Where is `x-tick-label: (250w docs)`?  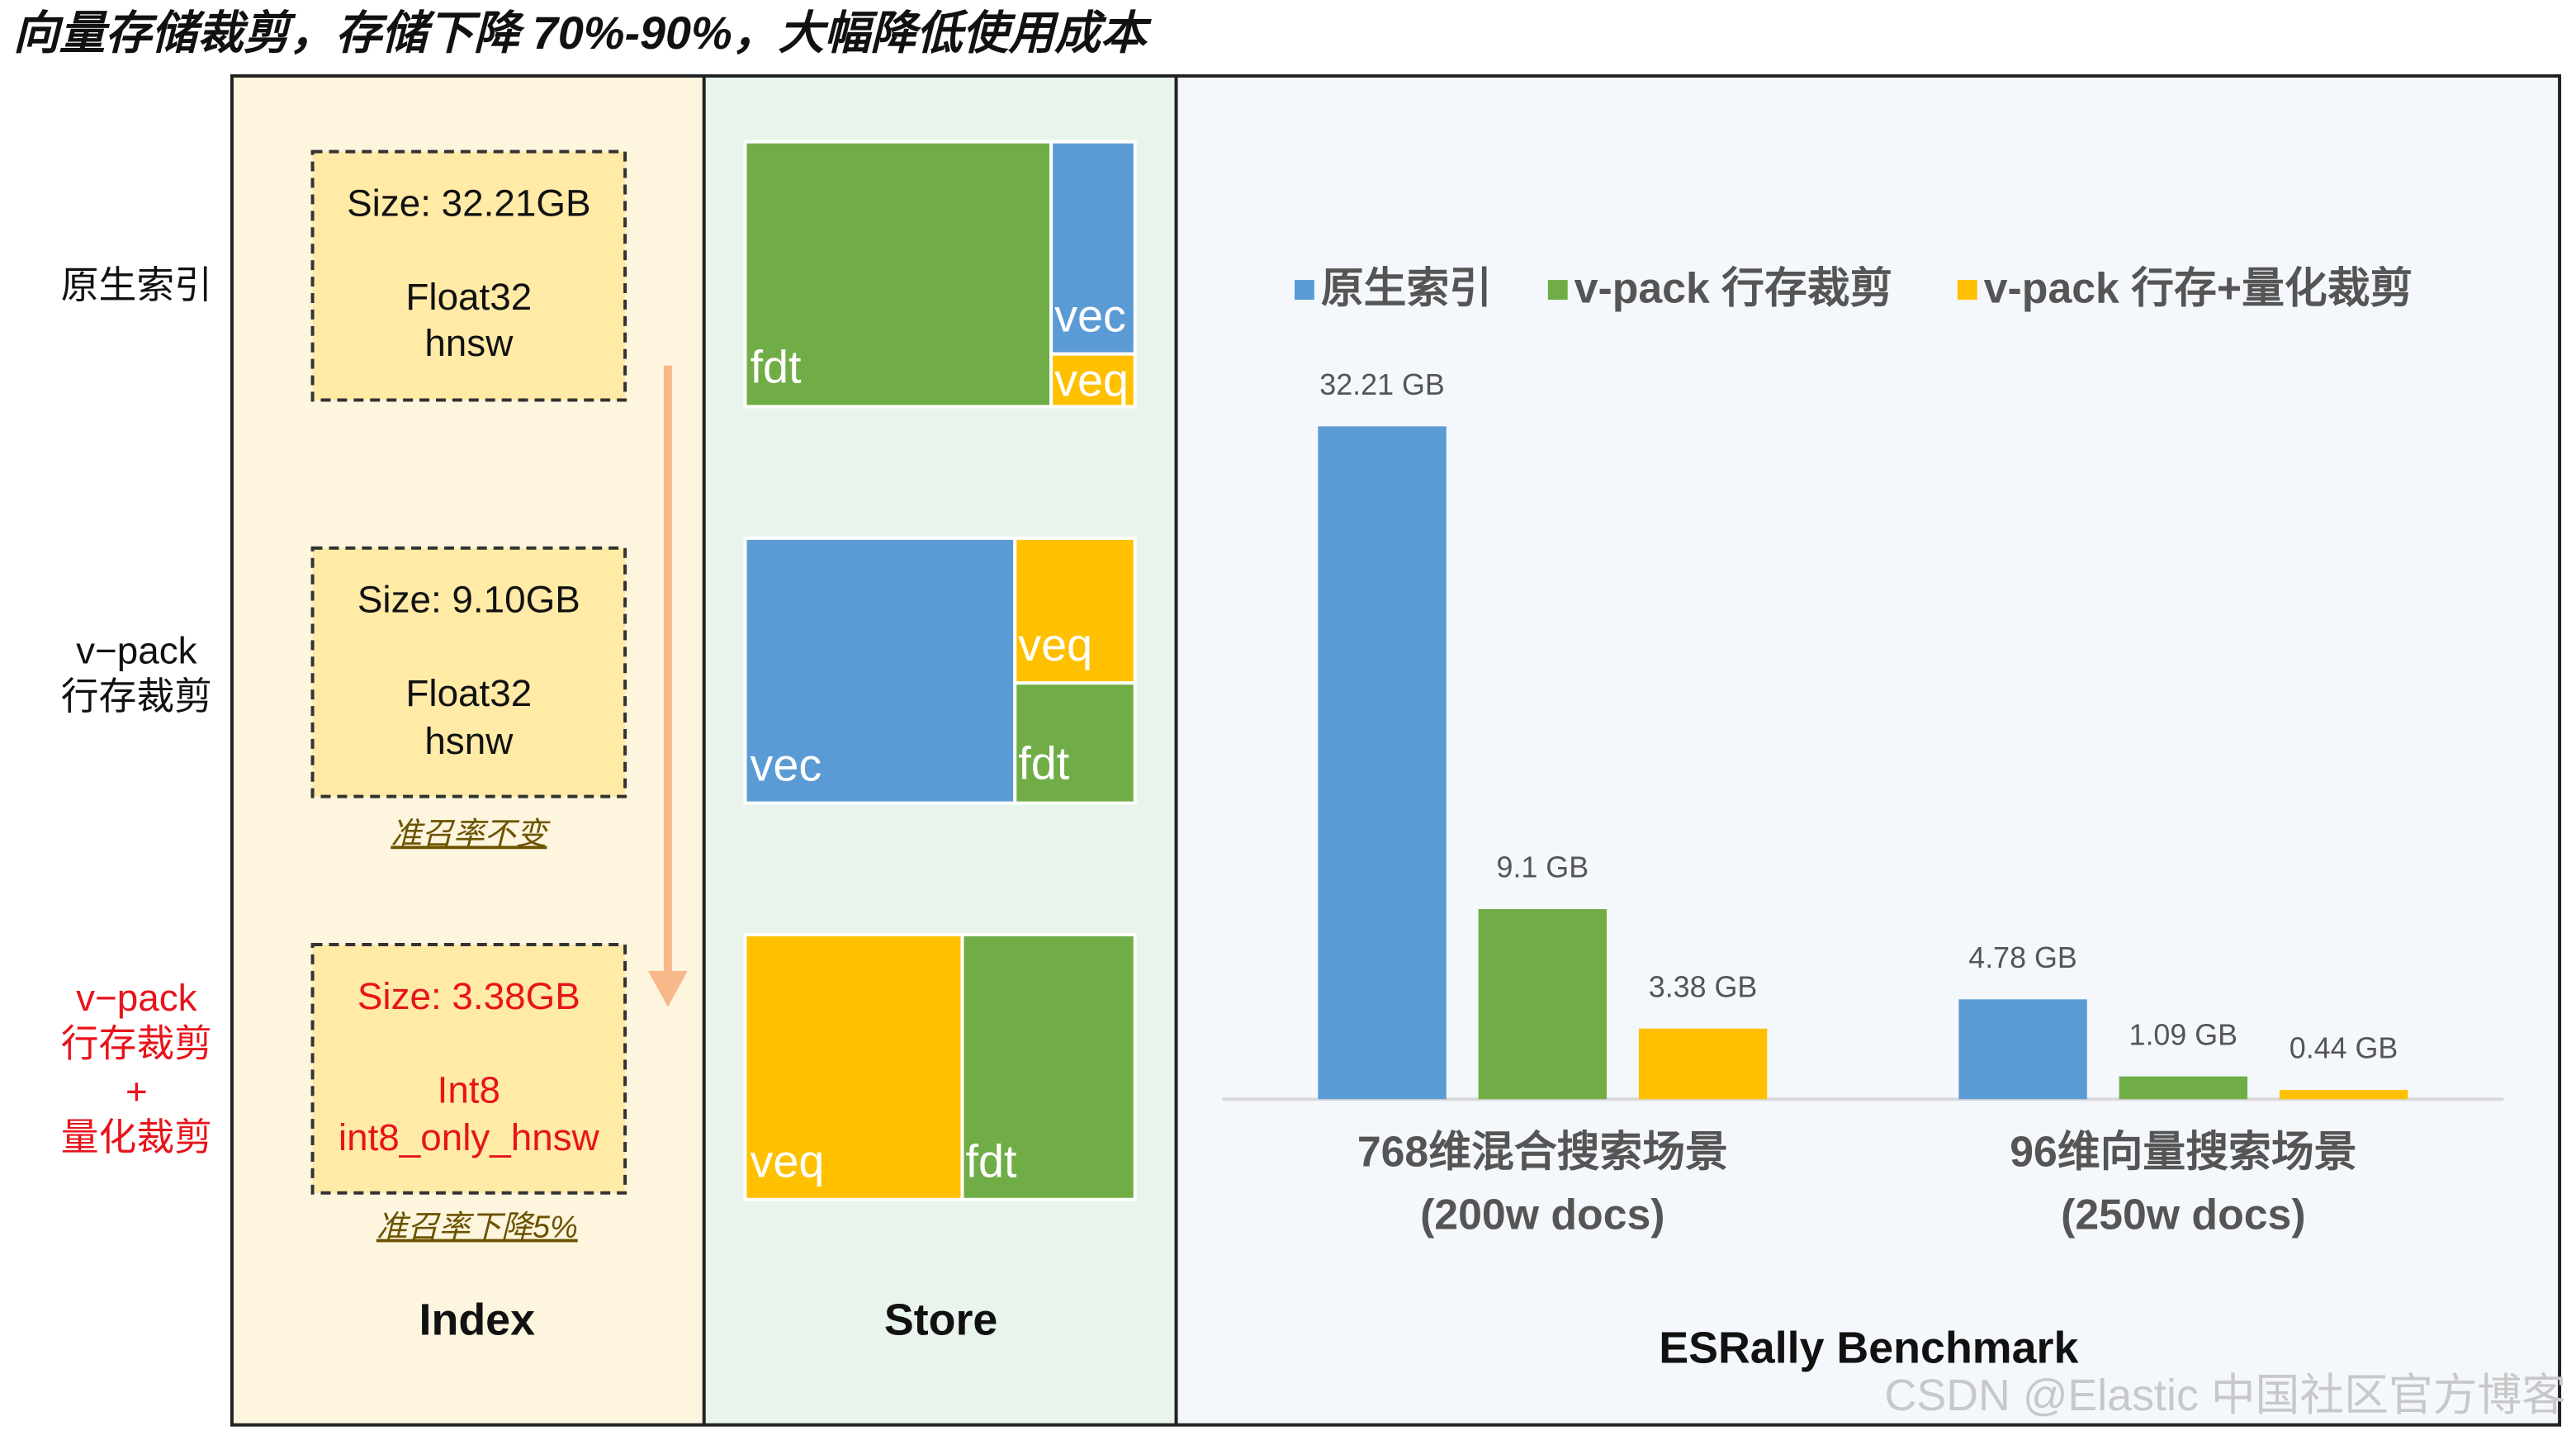 x-tick-label: (250w docs) is located at coordinates (2183, 1214).